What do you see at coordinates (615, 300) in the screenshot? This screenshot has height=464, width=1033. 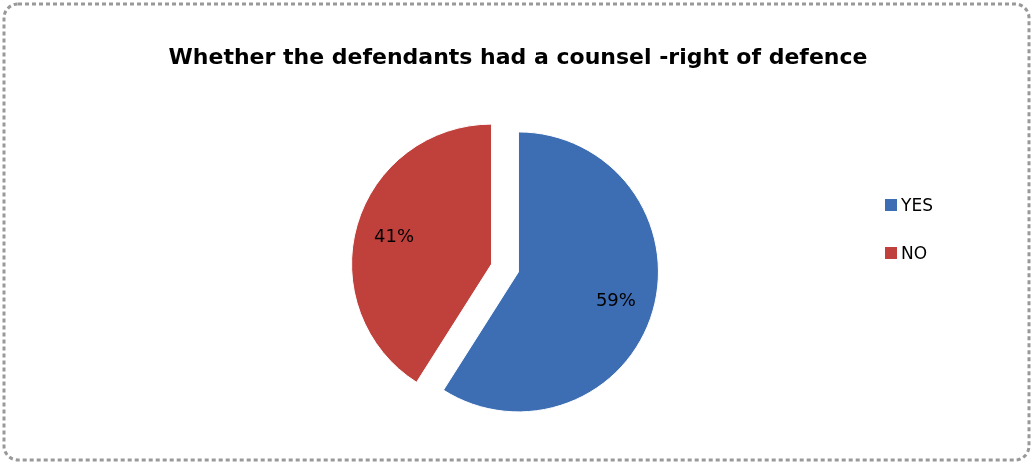 I see `data-label: 59%` at bounding box center [615, 300].